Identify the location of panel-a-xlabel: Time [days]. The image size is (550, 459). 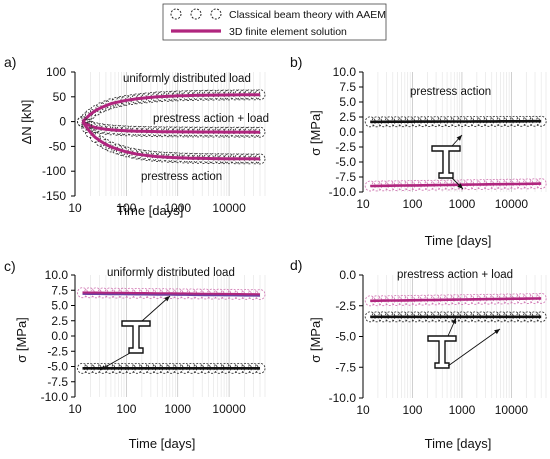
(150, 210).